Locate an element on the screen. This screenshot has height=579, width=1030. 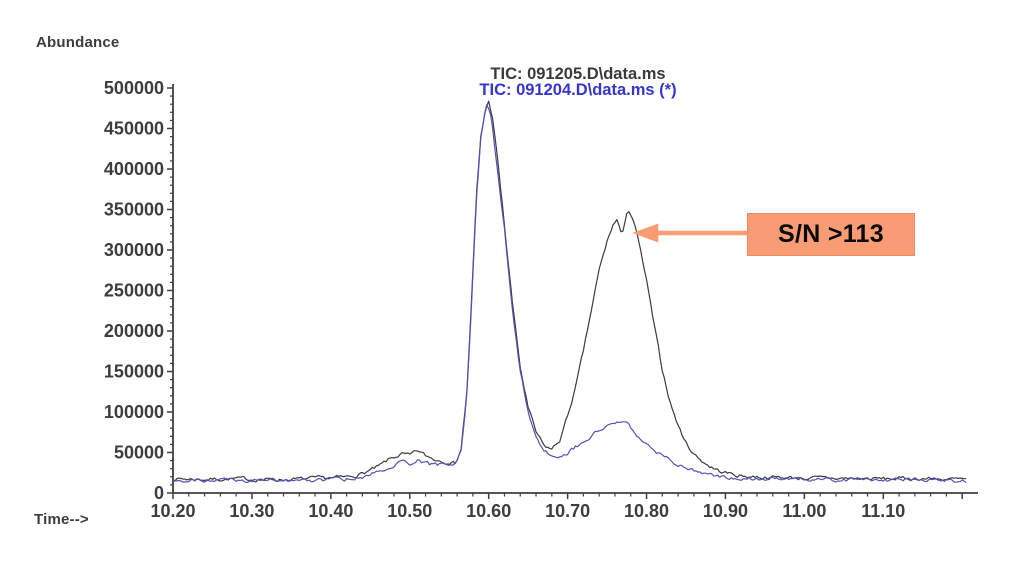
x-tick-label: 10.80 is located at coordinates (646, 511).